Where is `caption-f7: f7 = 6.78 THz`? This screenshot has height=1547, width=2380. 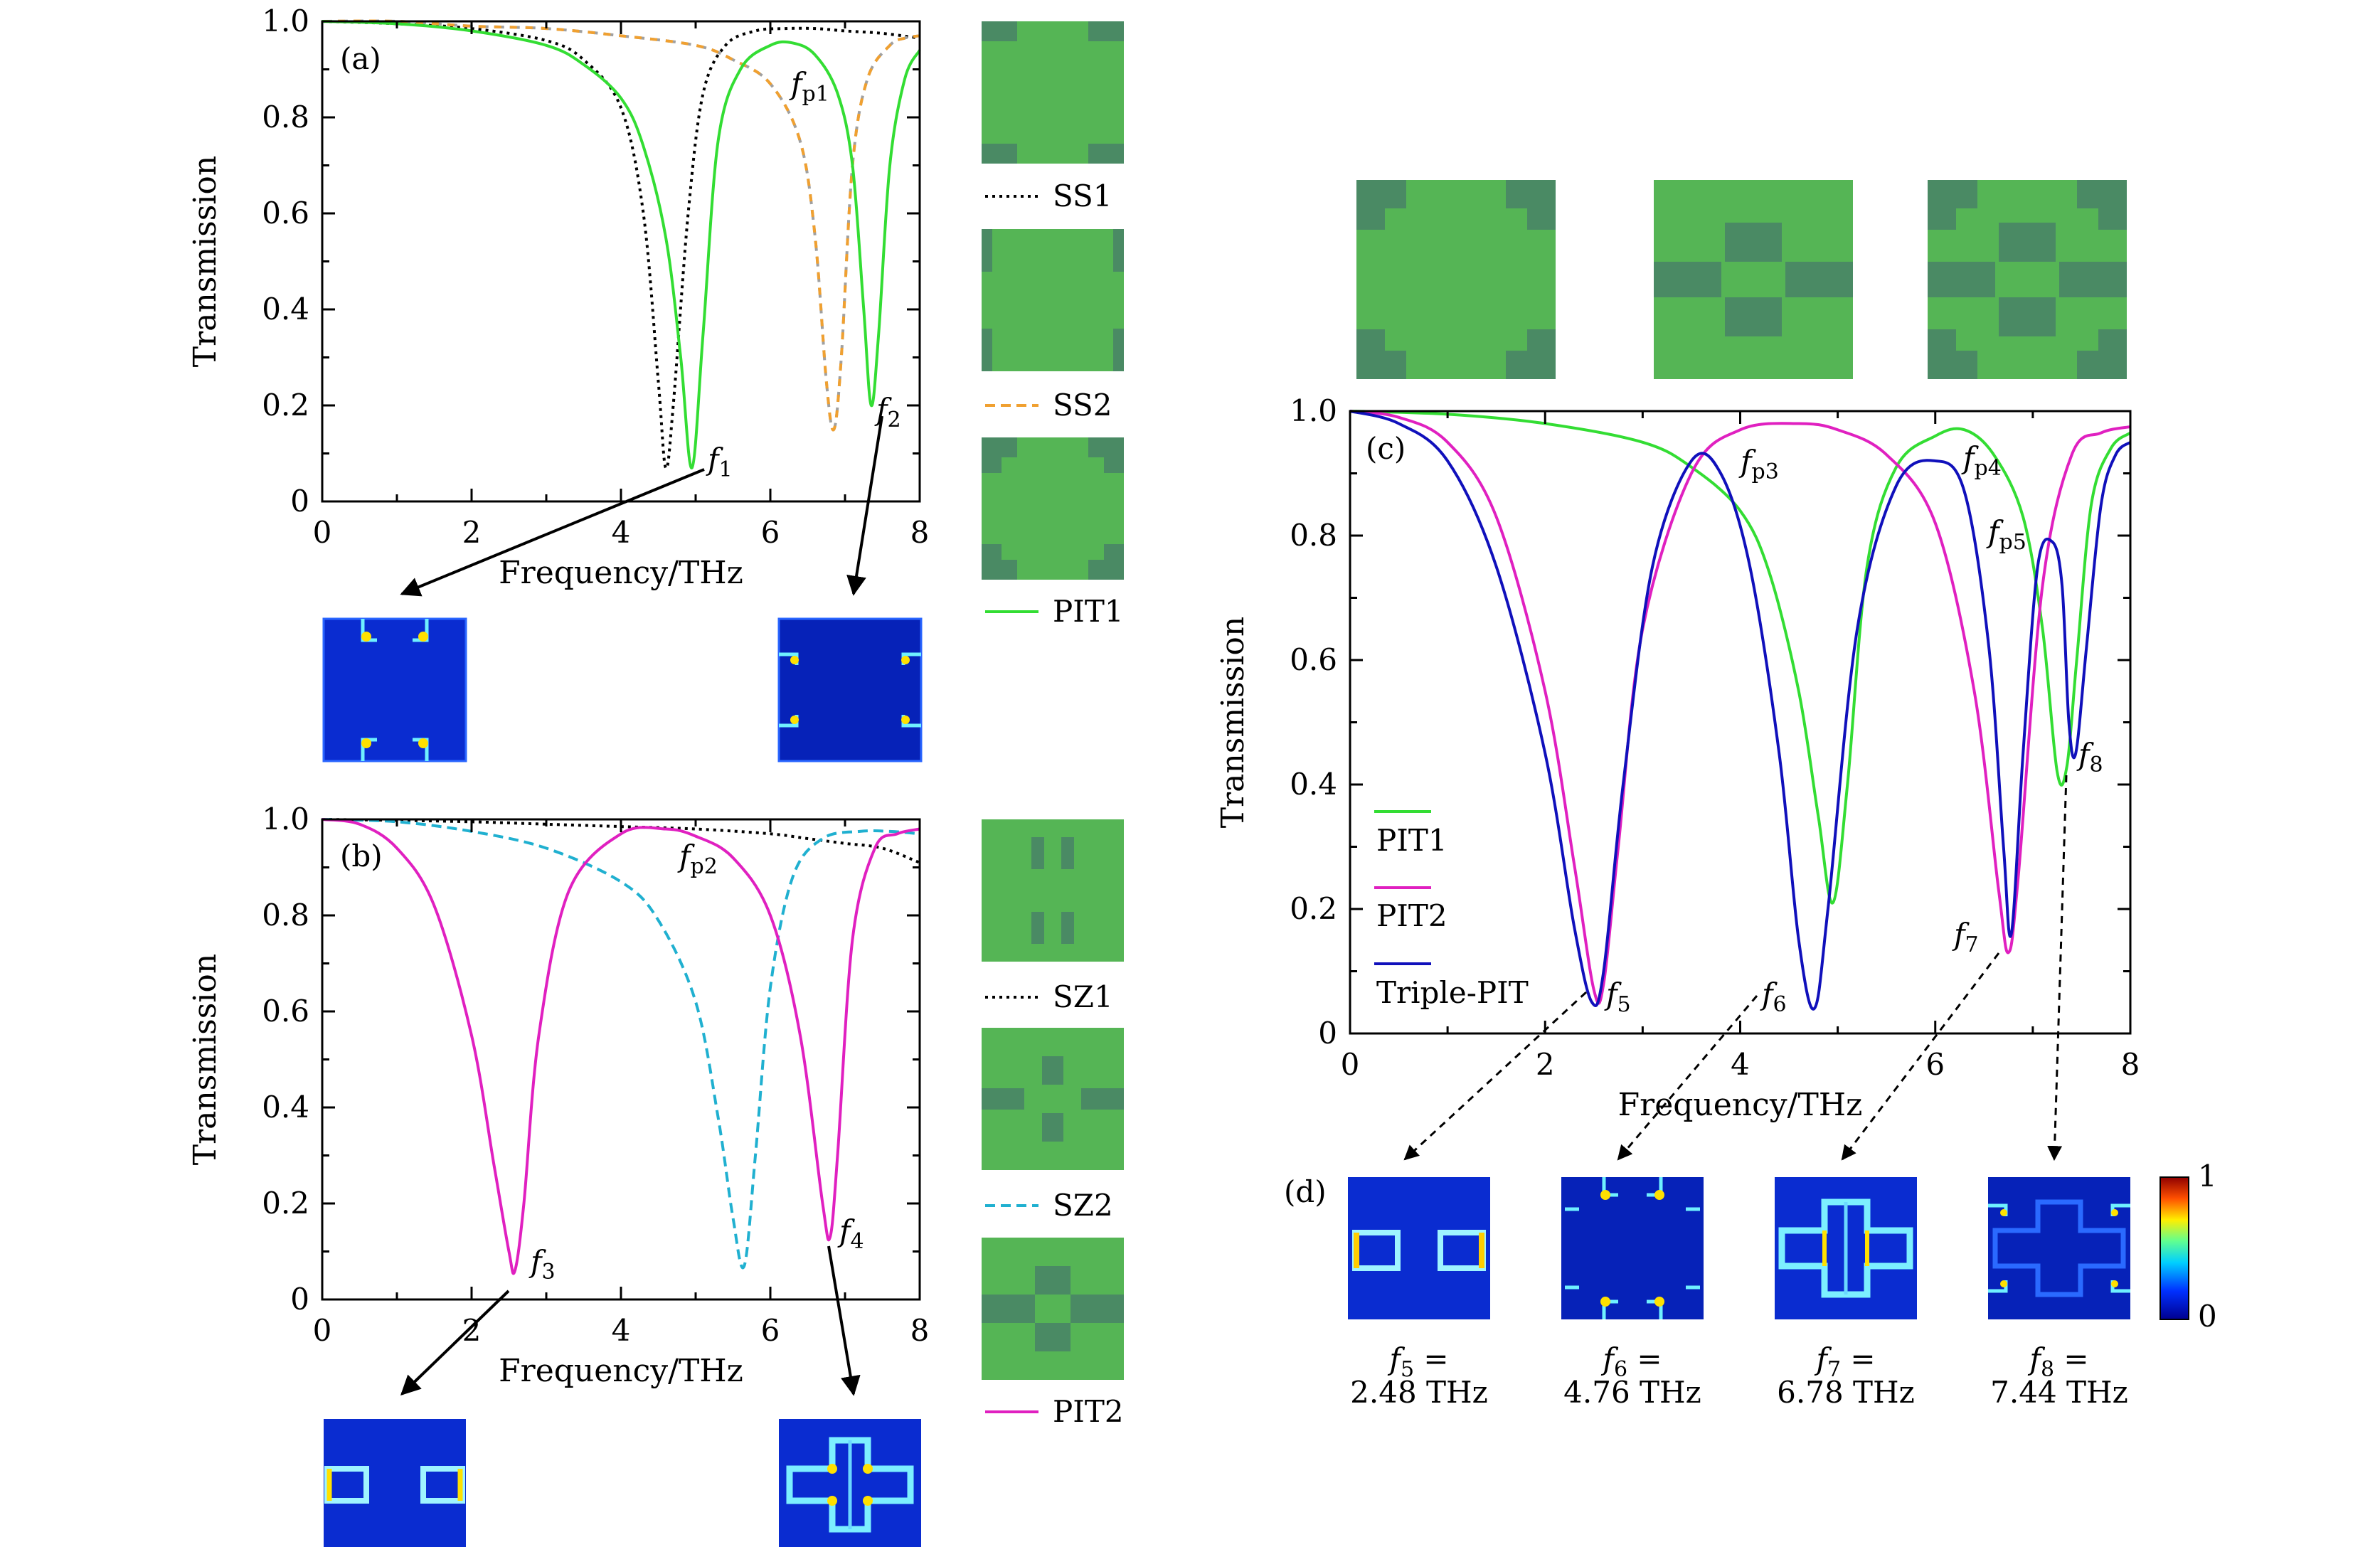 caption-f7: f7 = 6.78 THz is located at coordinates (1846, 1375).